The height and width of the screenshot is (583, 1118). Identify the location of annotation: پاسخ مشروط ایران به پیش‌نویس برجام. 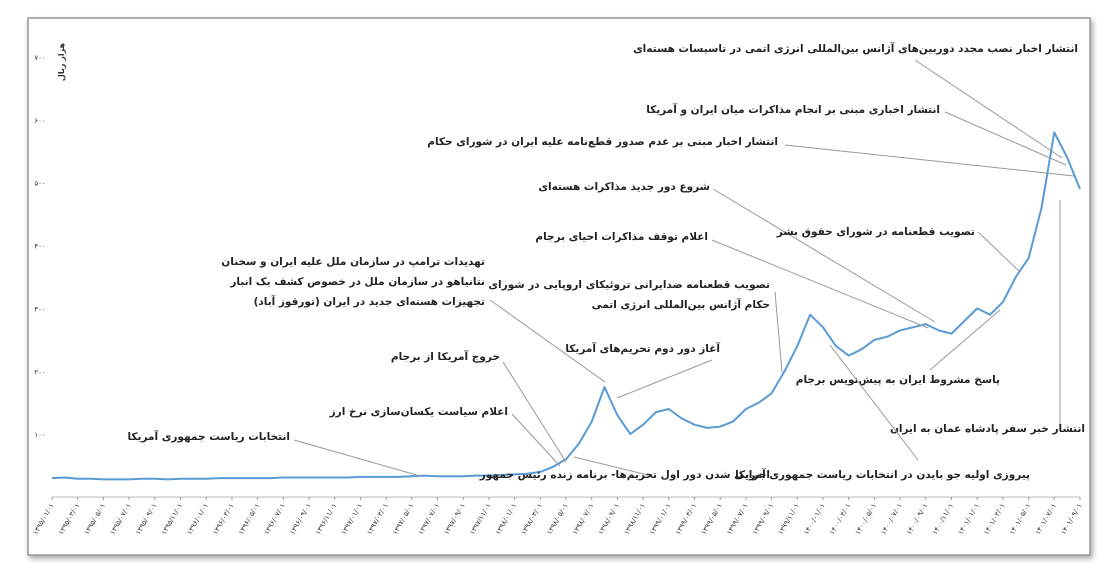
(898, 380).